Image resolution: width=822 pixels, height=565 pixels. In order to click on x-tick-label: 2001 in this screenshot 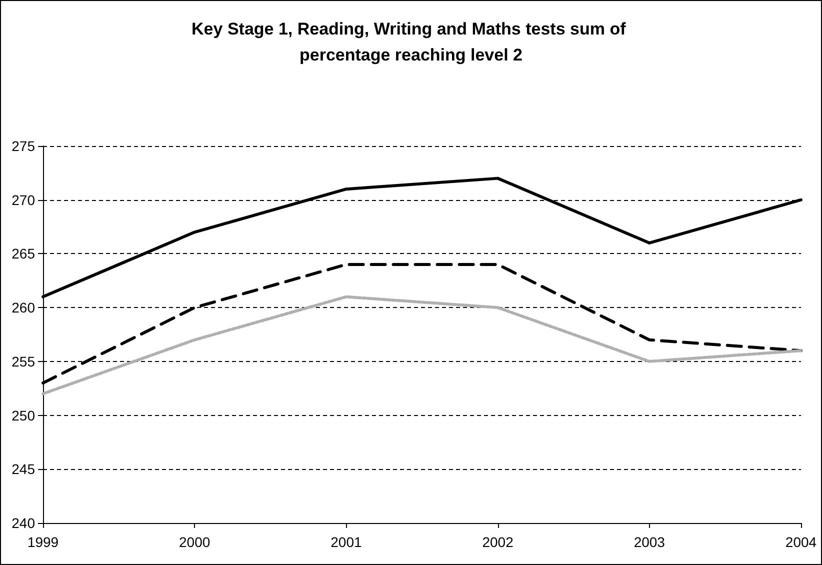, I will do `click(346, 542)`.